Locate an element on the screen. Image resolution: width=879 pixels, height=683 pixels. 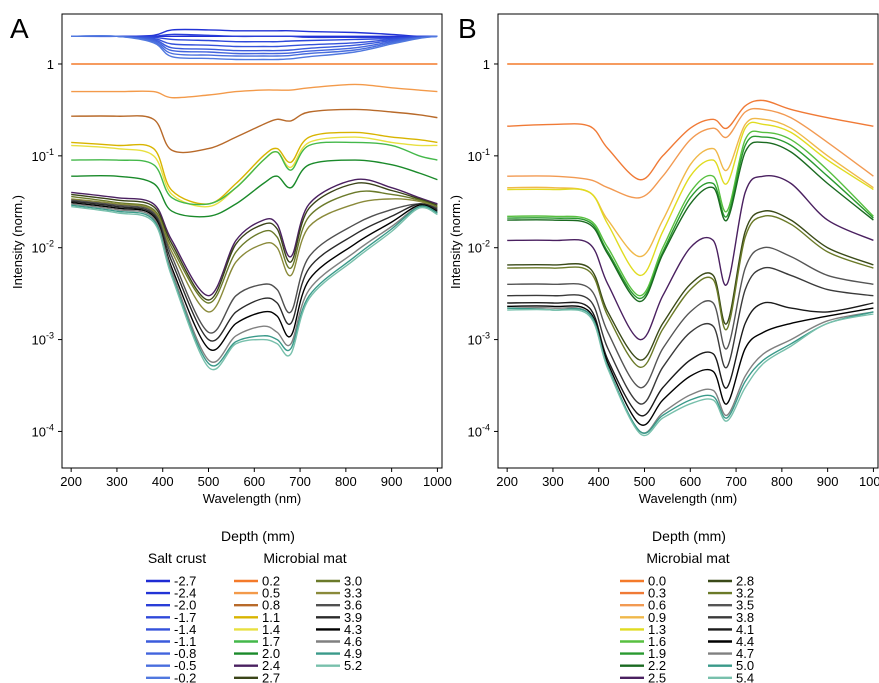
series-line-5.0 is located at coordinates (690, 370).